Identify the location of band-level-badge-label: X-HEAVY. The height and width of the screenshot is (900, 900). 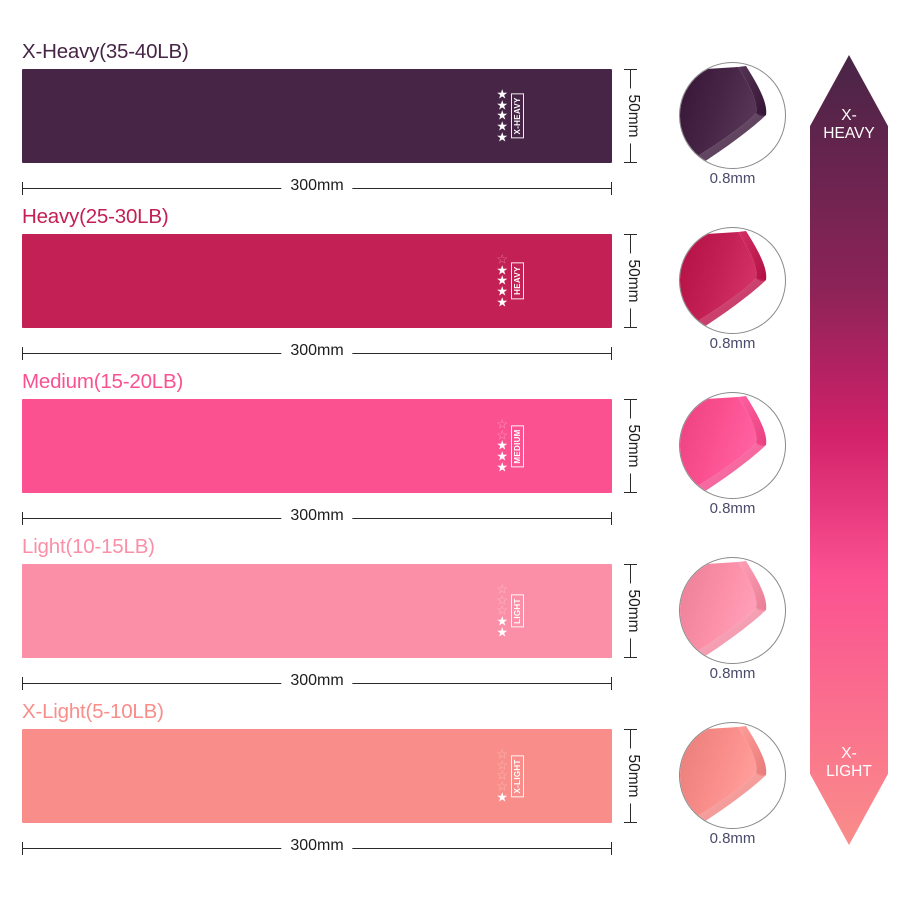
(517, 116).